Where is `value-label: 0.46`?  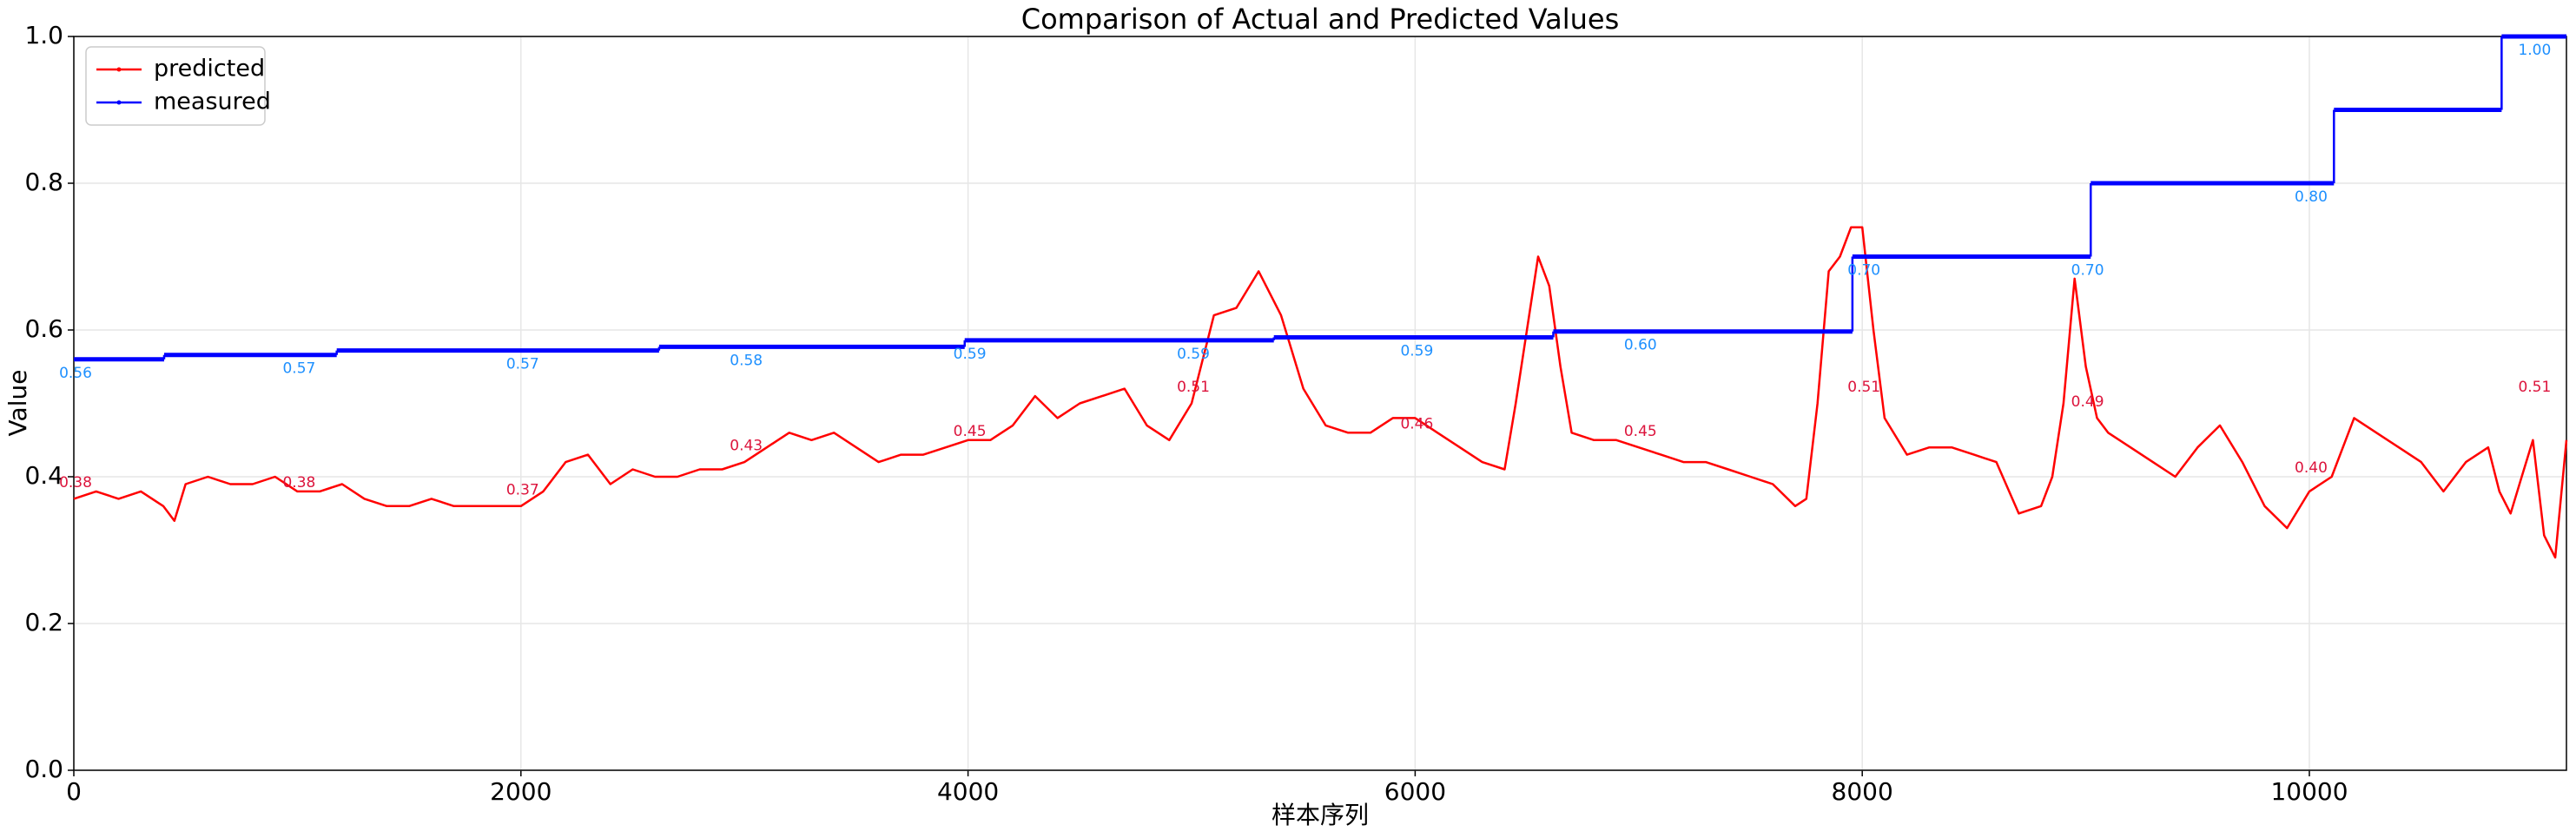
value-label: 0.46 is located at coordinates (1416, 424).